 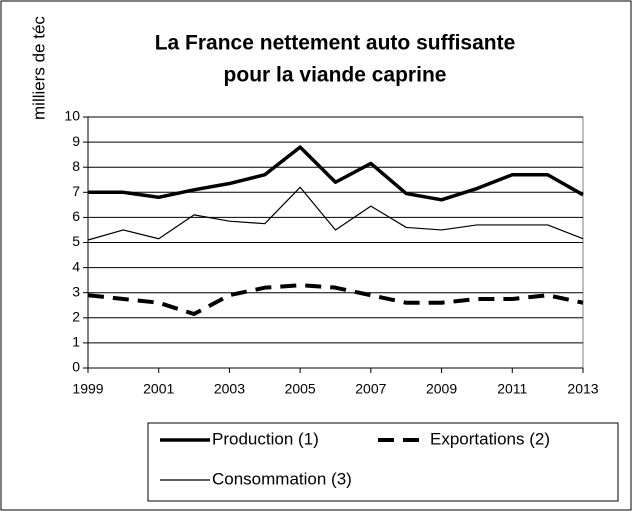 I want to click on x-tick-label: 2005, so click(x=300, y=389).